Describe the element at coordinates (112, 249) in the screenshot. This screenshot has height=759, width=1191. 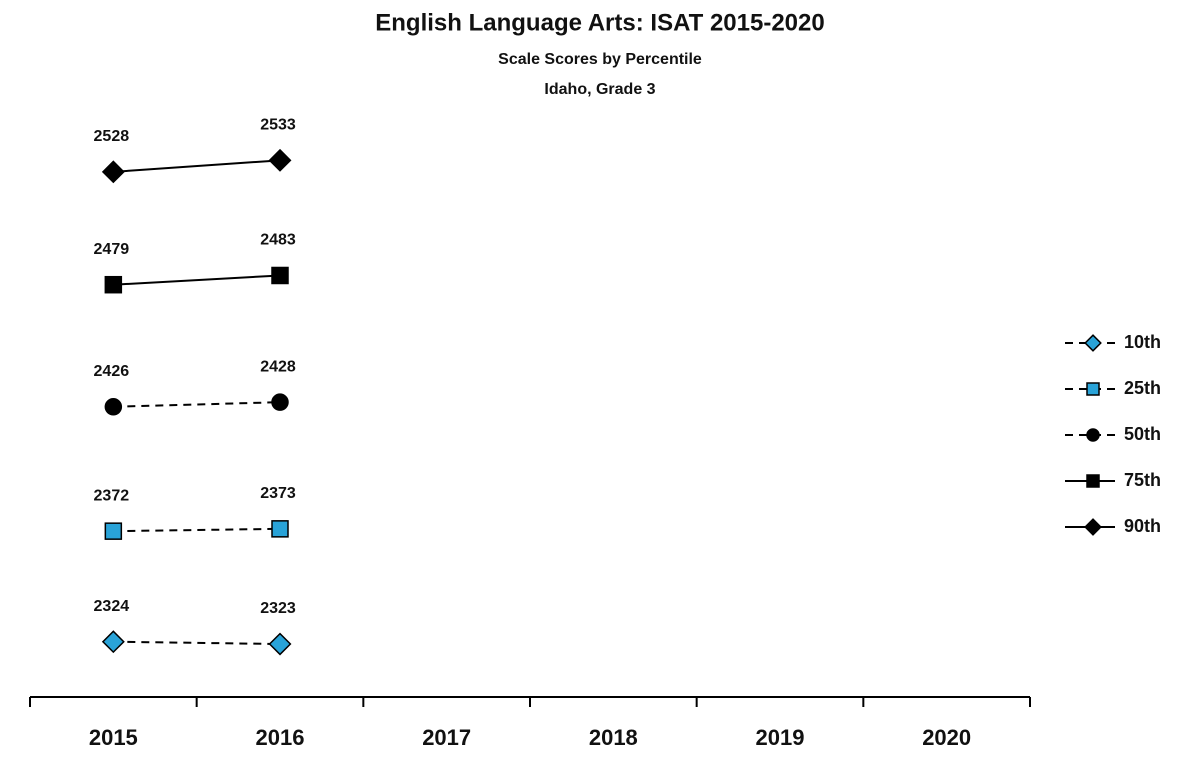
I see `data-label: 2479` at that location.